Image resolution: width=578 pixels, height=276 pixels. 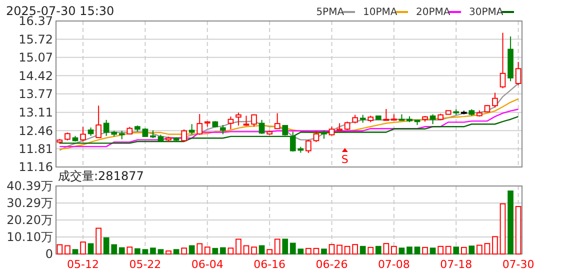 What do you see at coordinates (433, 12) in the screenshot?
I see `legend-label: 20PMA` at bounding box center [433, 12].